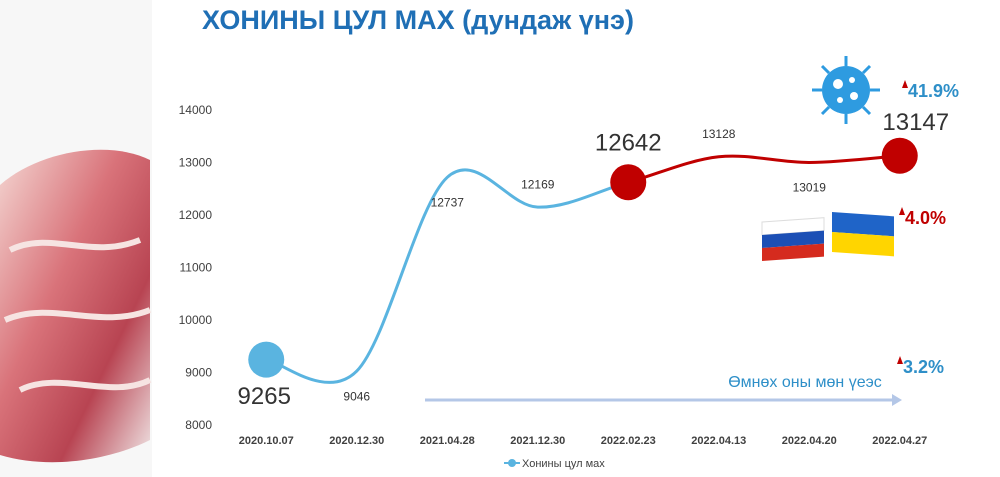  I want to click on x-tick-label: 2022.02.23, so click(628, 441).